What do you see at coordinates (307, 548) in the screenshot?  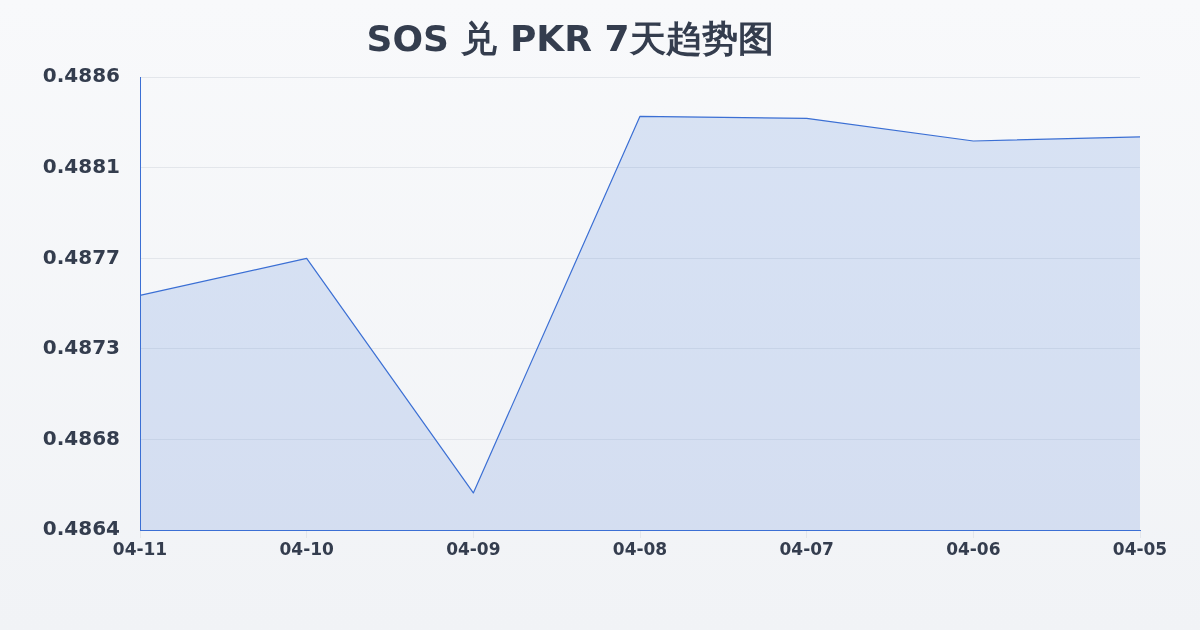 I see `x-tick-label: 04-10` at bounding box center [307, 548].